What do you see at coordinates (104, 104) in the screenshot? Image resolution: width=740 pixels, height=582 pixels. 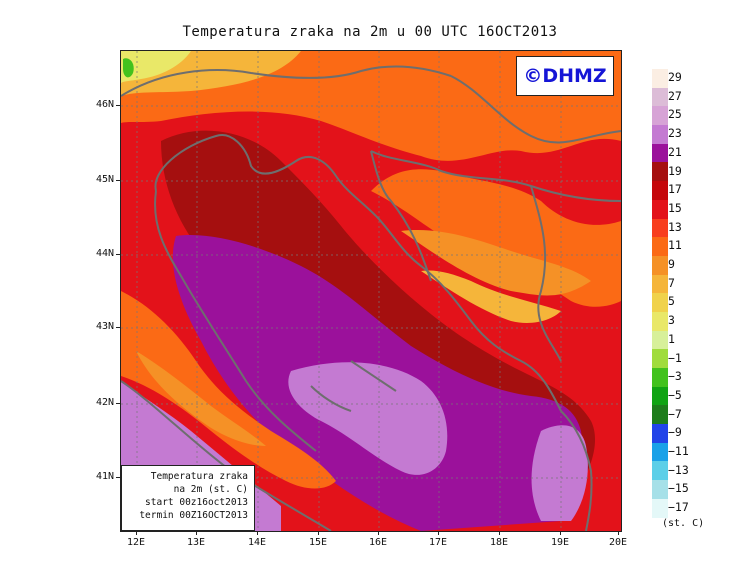 I see `lat-label-46n: 46N` at bounding box center [104, 104].